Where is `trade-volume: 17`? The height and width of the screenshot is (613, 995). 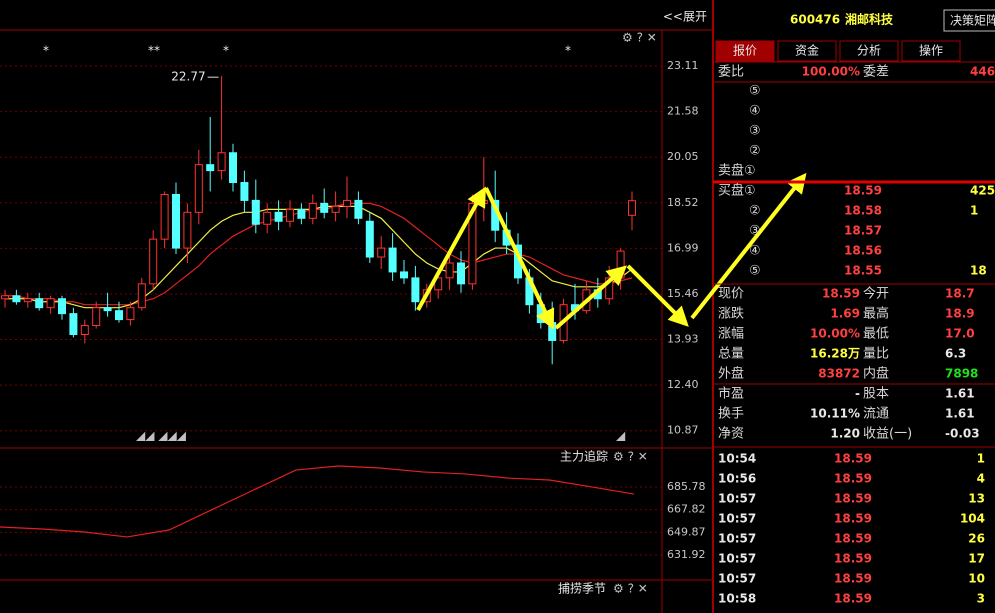 trade-volume: 17 is located at coordinates (976, 559).